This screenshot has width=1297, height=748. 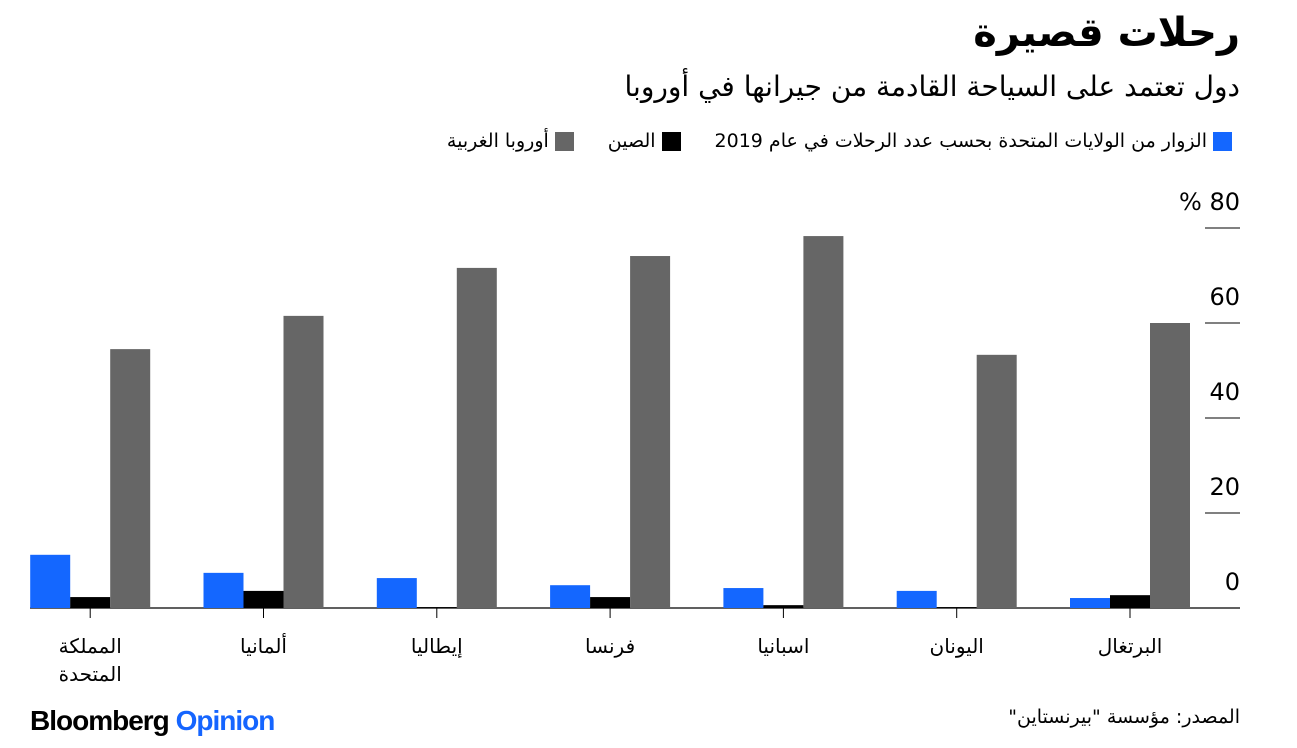 What do you see at coordinates (956, 646) in the screenshot?
I see `x-tick-label: اليونان` at bounding box center [956, 646].